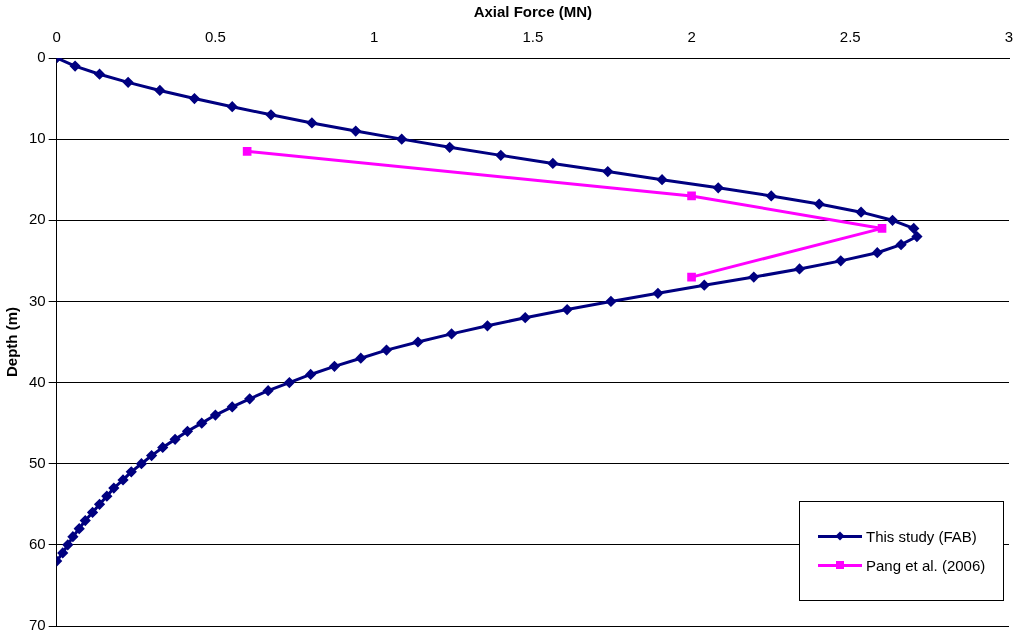 This screenshot has width=1021, height=638. I want to click on y-tick-label: 20, so click(37, 219).